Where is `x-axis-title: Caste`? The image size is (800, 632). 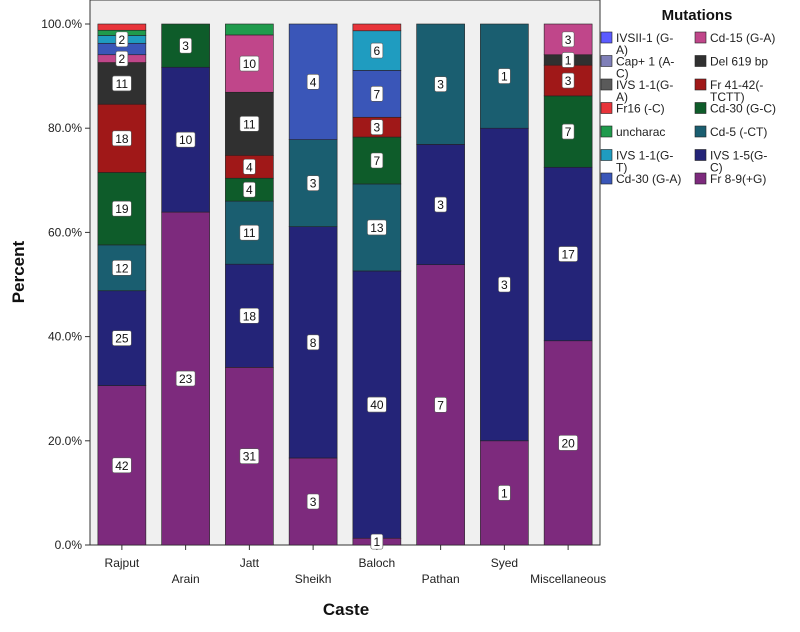 x-axis-title: Caste is located at coordinates (346, 609).